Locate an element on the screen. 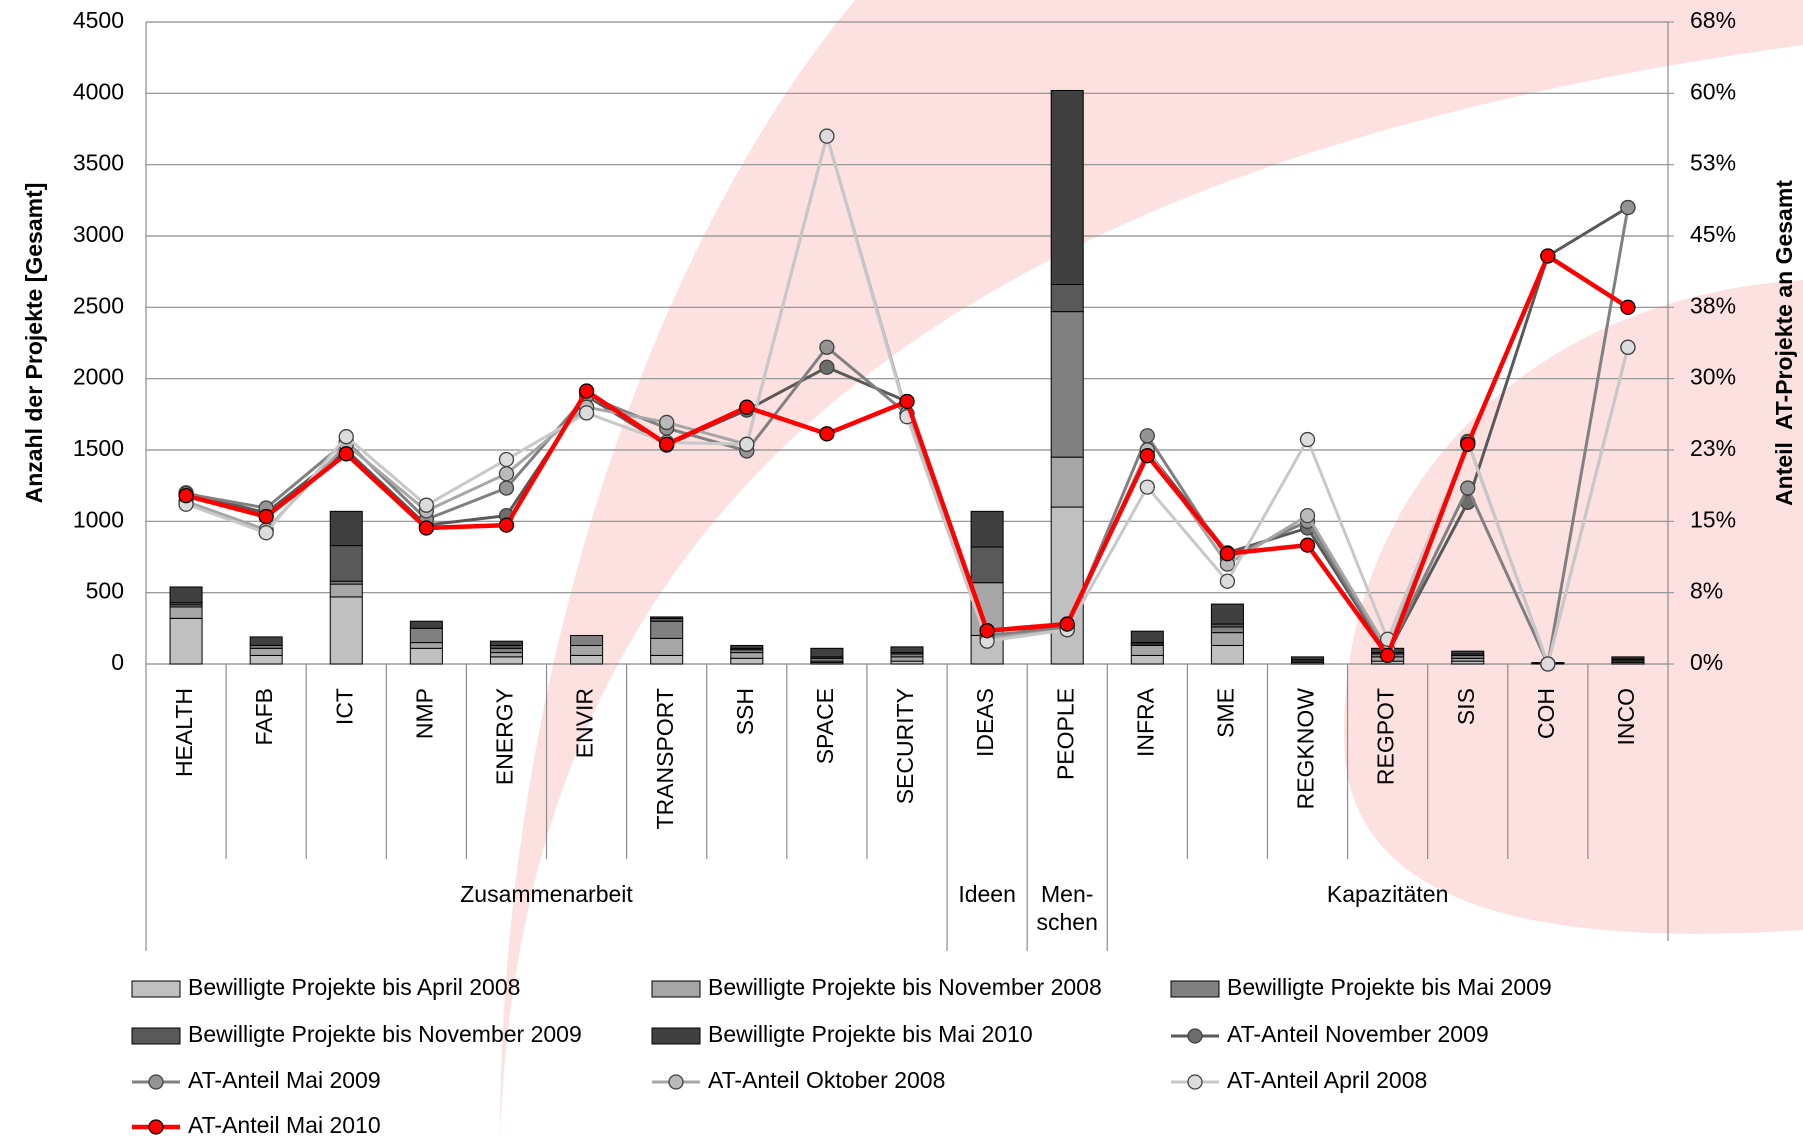  x-tick-label: REGPOT is located at coordinates (1386, 736).